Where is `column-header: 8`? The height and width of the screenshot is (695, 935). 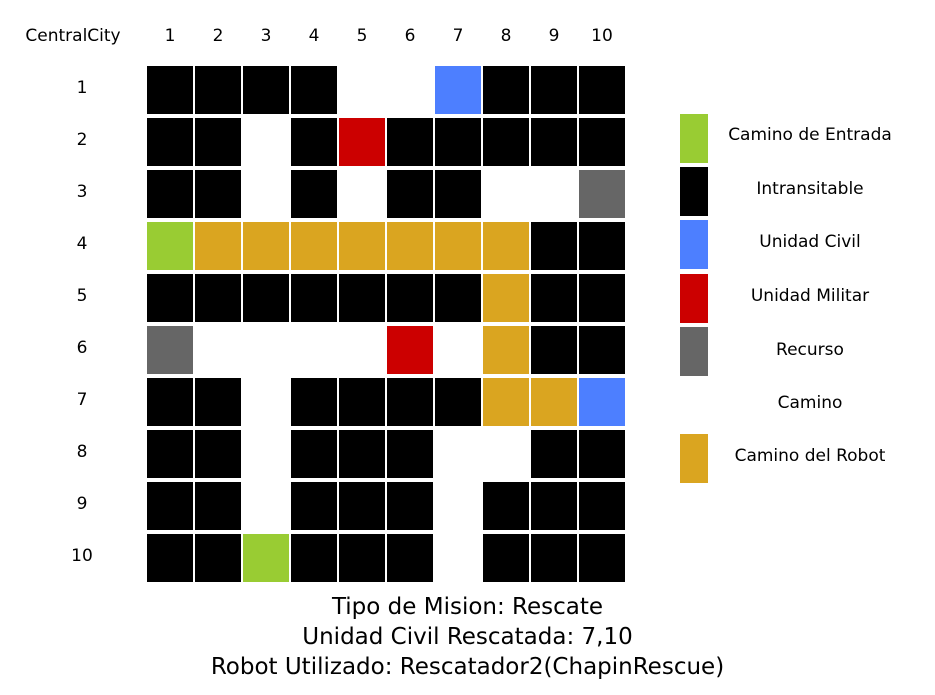
column-header: 8 is located at coordinates (506, 36).